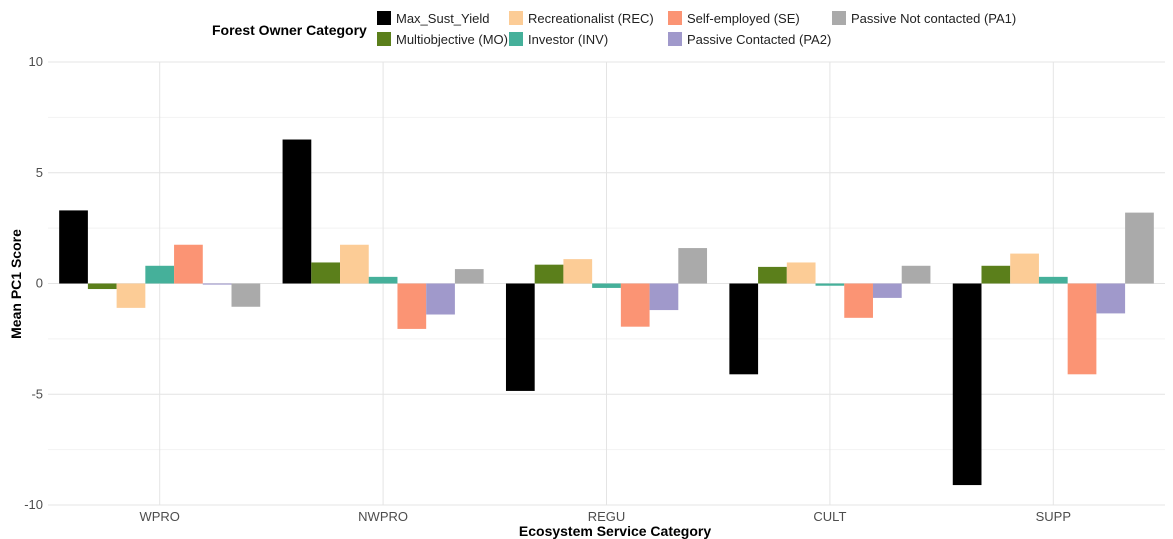 The width and height of the screenshot is (1173, 539). I want to click on legend-item: Max_Sust_Yield, so click(433, 18).